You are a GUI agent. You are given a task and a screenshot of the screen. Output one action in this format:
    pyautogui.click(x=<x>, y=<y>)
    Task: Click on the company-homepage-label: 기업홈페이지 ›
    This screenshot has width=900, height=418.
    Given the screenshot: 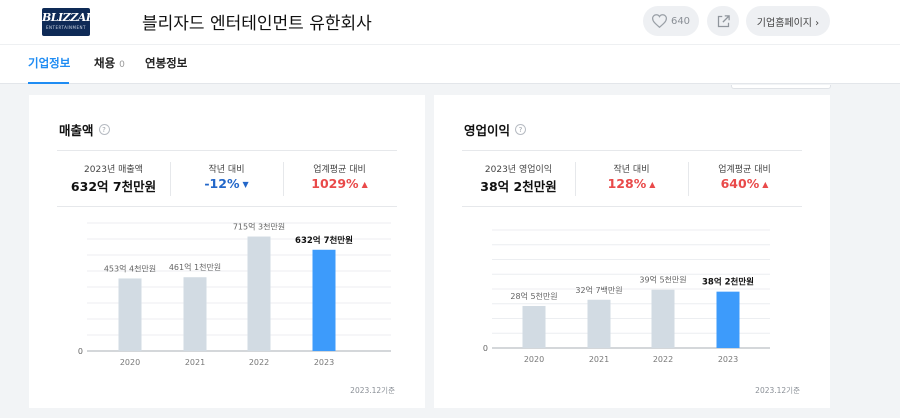 What is the action you would take?
    pyautogui.click(x=788, y=23)
    